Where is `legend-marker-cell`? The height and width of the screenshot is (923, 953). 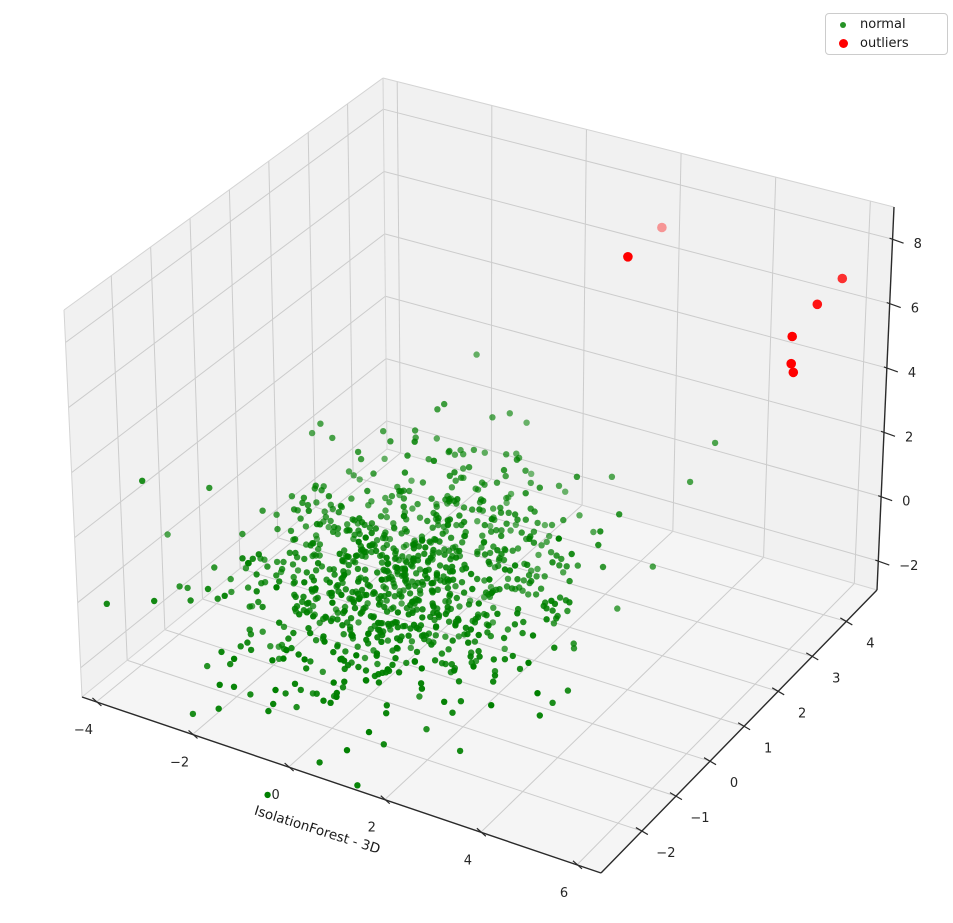 legend-marker-cell is located at coordinates (843, 43).